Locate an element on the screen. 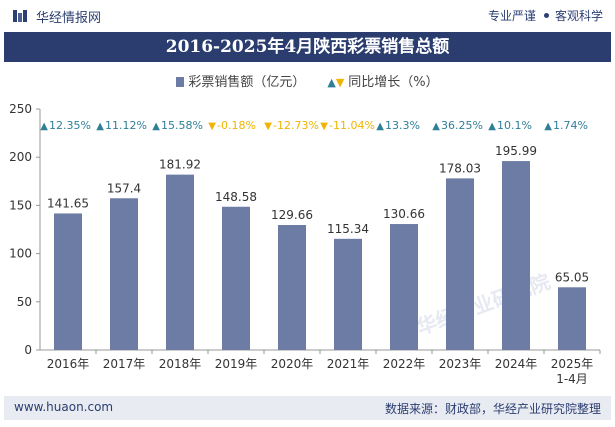  data-label: 141.65 is located at coordinates (68, 203).